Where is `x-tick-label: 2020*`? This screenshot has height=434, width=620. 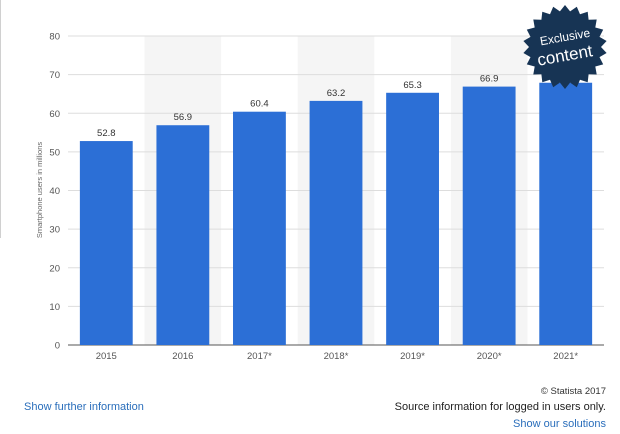
x-tick-label: 2020* is located at coordinates (489, 356).